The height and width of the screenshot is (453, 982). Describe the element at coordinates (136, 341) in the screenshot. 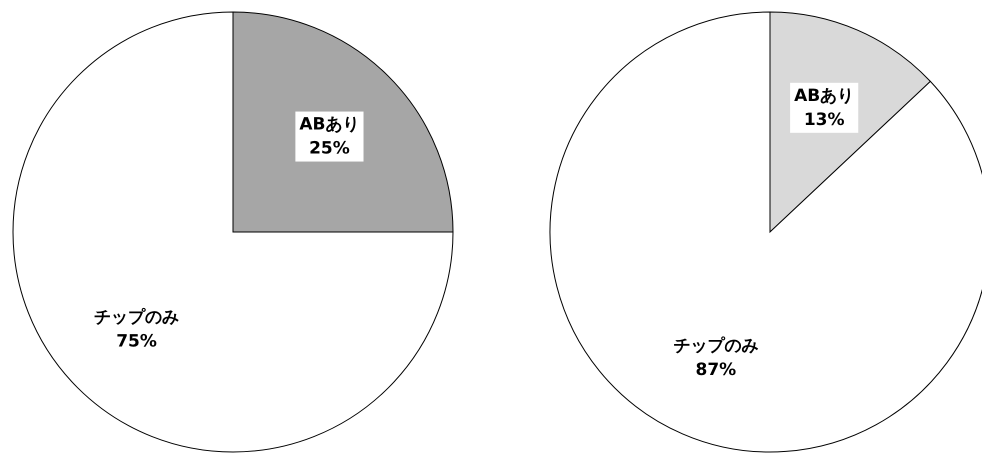

I see `data-label: 75%` at that location.